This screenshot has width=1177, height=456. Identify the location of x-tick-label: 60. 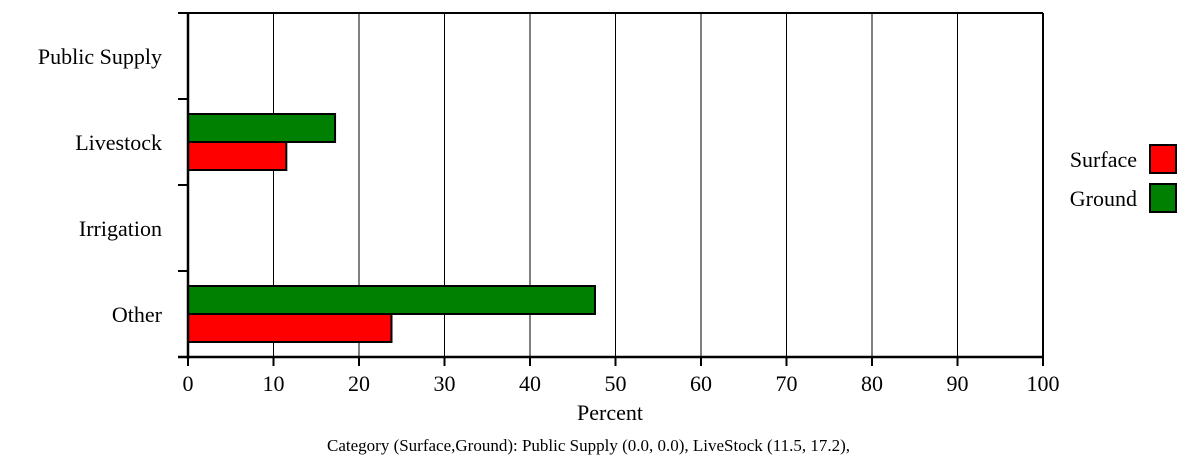
(701, 383).